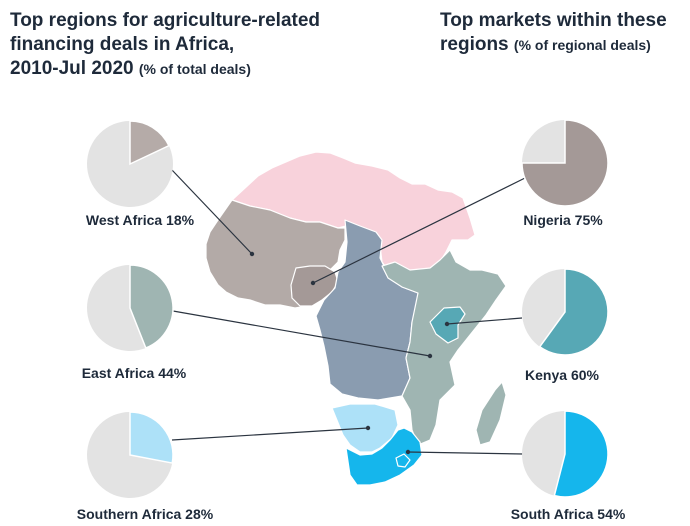 The height and width of the screenshot is (526, 690). What do you see at coordinates (145, 514) in the screenshot?
I see `southern-africa-pie-label: Southern Africa 28%` at bounding box center [145, 514].